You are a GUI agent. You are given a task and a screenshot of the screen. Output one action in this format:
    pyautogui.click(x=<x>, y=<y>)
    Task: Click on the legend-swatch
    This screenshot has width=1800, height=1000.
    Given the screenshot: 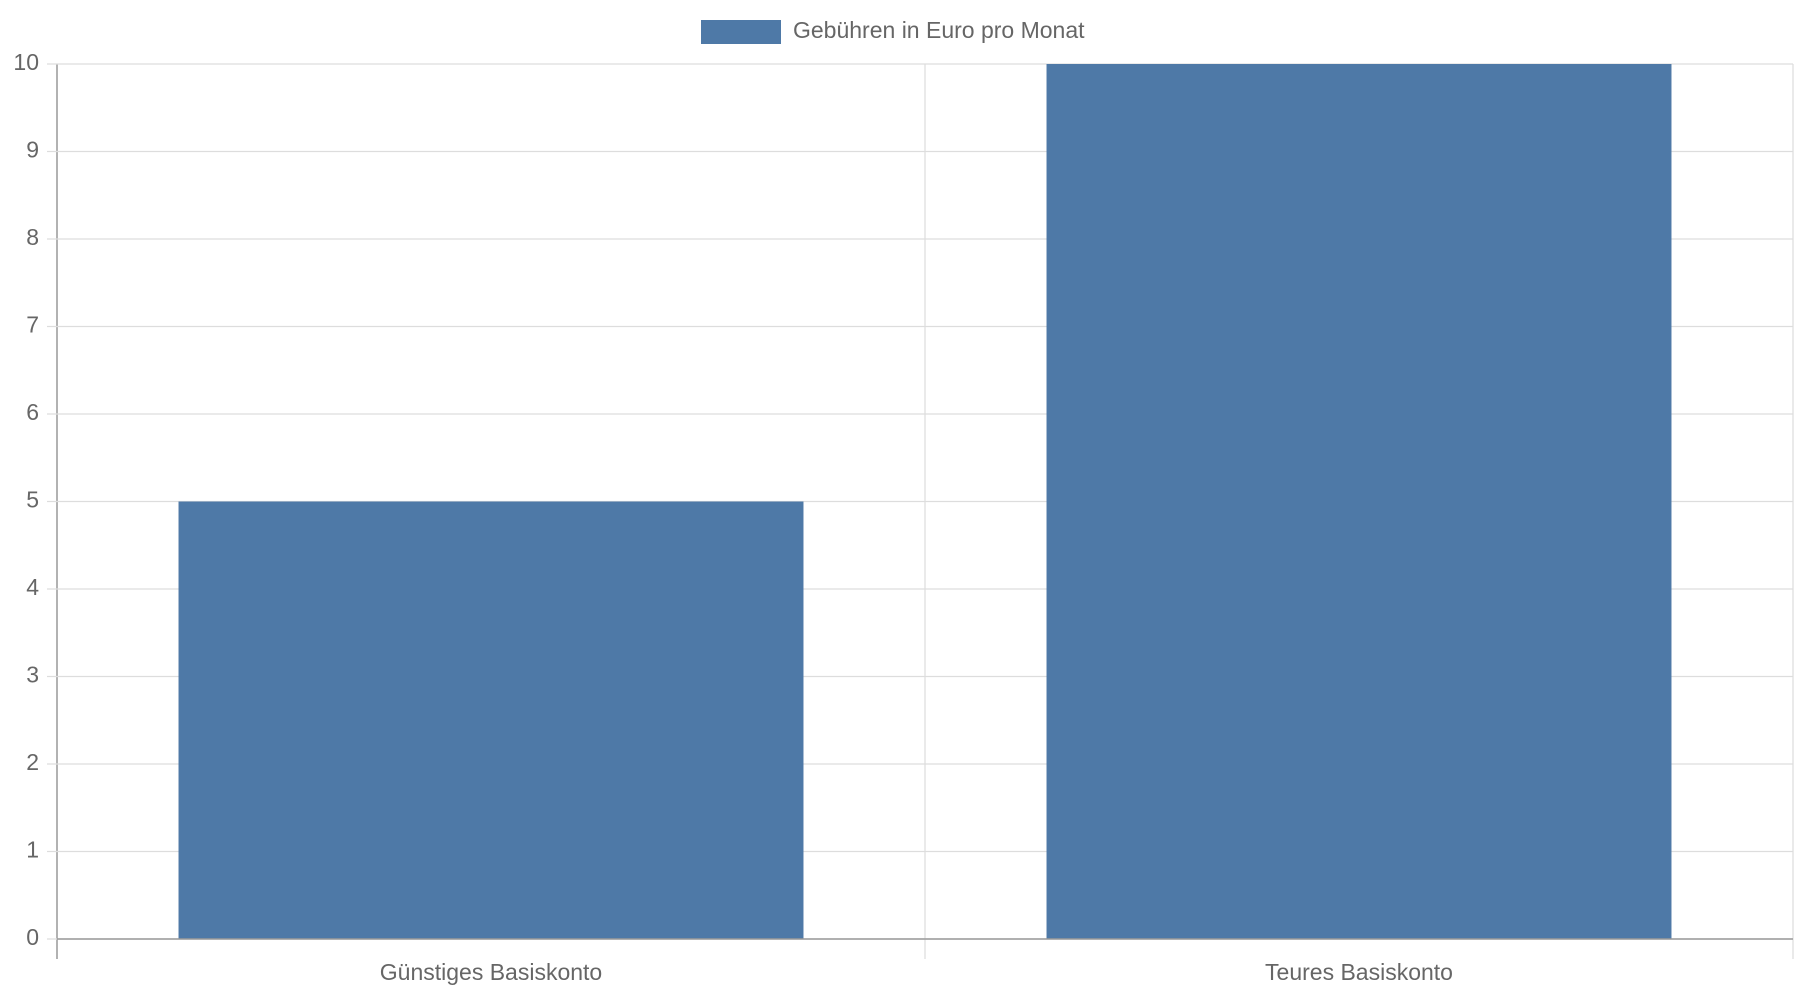 What is the action you would take?
    pyautogui.click(x=741, y=32)
    